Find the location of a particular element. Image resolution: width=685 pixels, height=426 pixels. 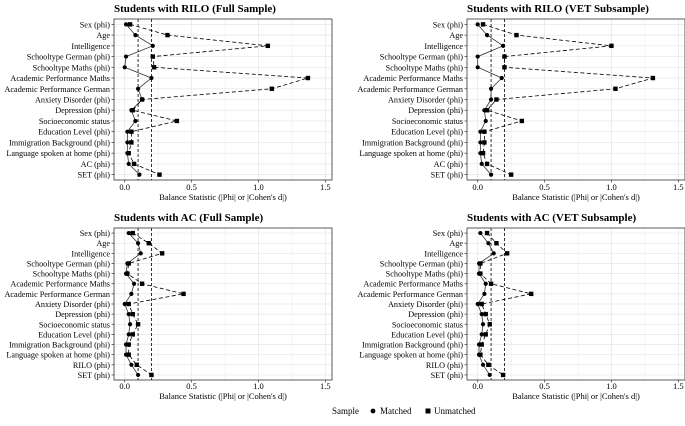

legend-unmatched-label: Unmatched is located at coordinates (455, 411).